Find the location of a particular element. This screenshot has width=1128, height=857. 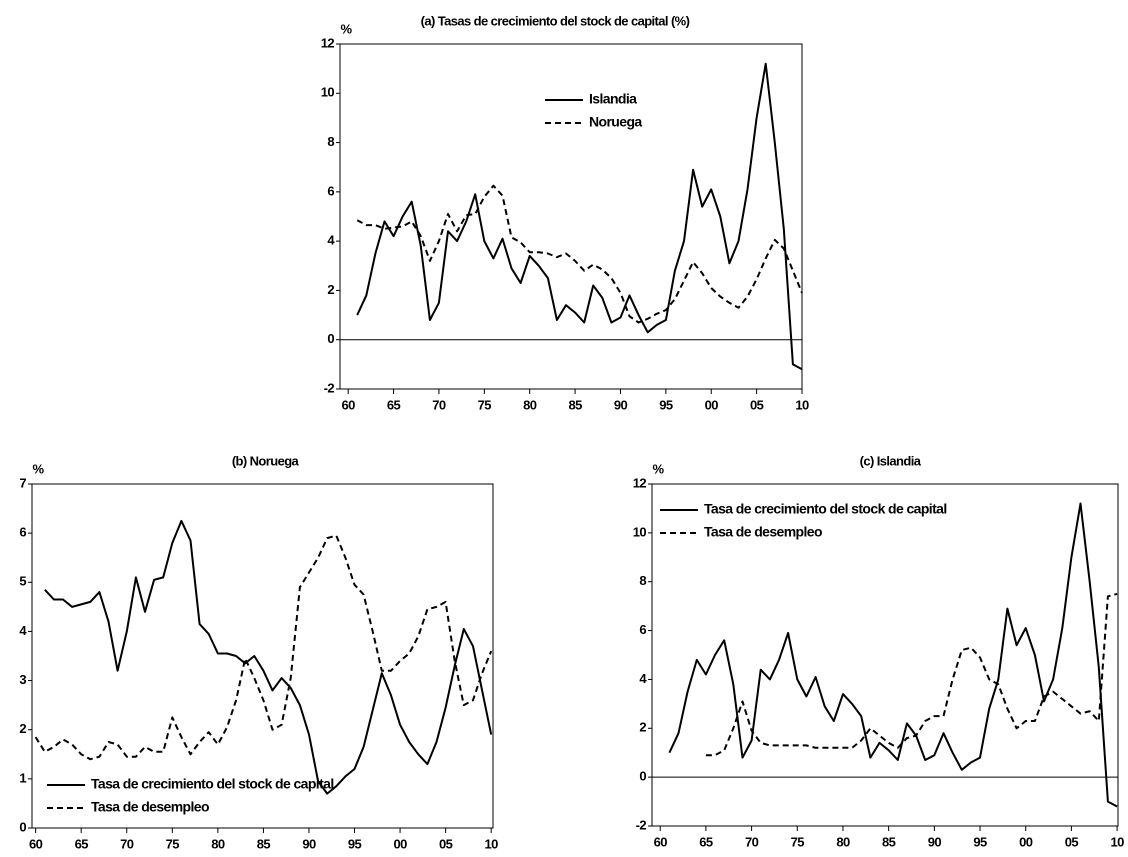

y-tick-label: 5 is located at coordinates (22, 581).